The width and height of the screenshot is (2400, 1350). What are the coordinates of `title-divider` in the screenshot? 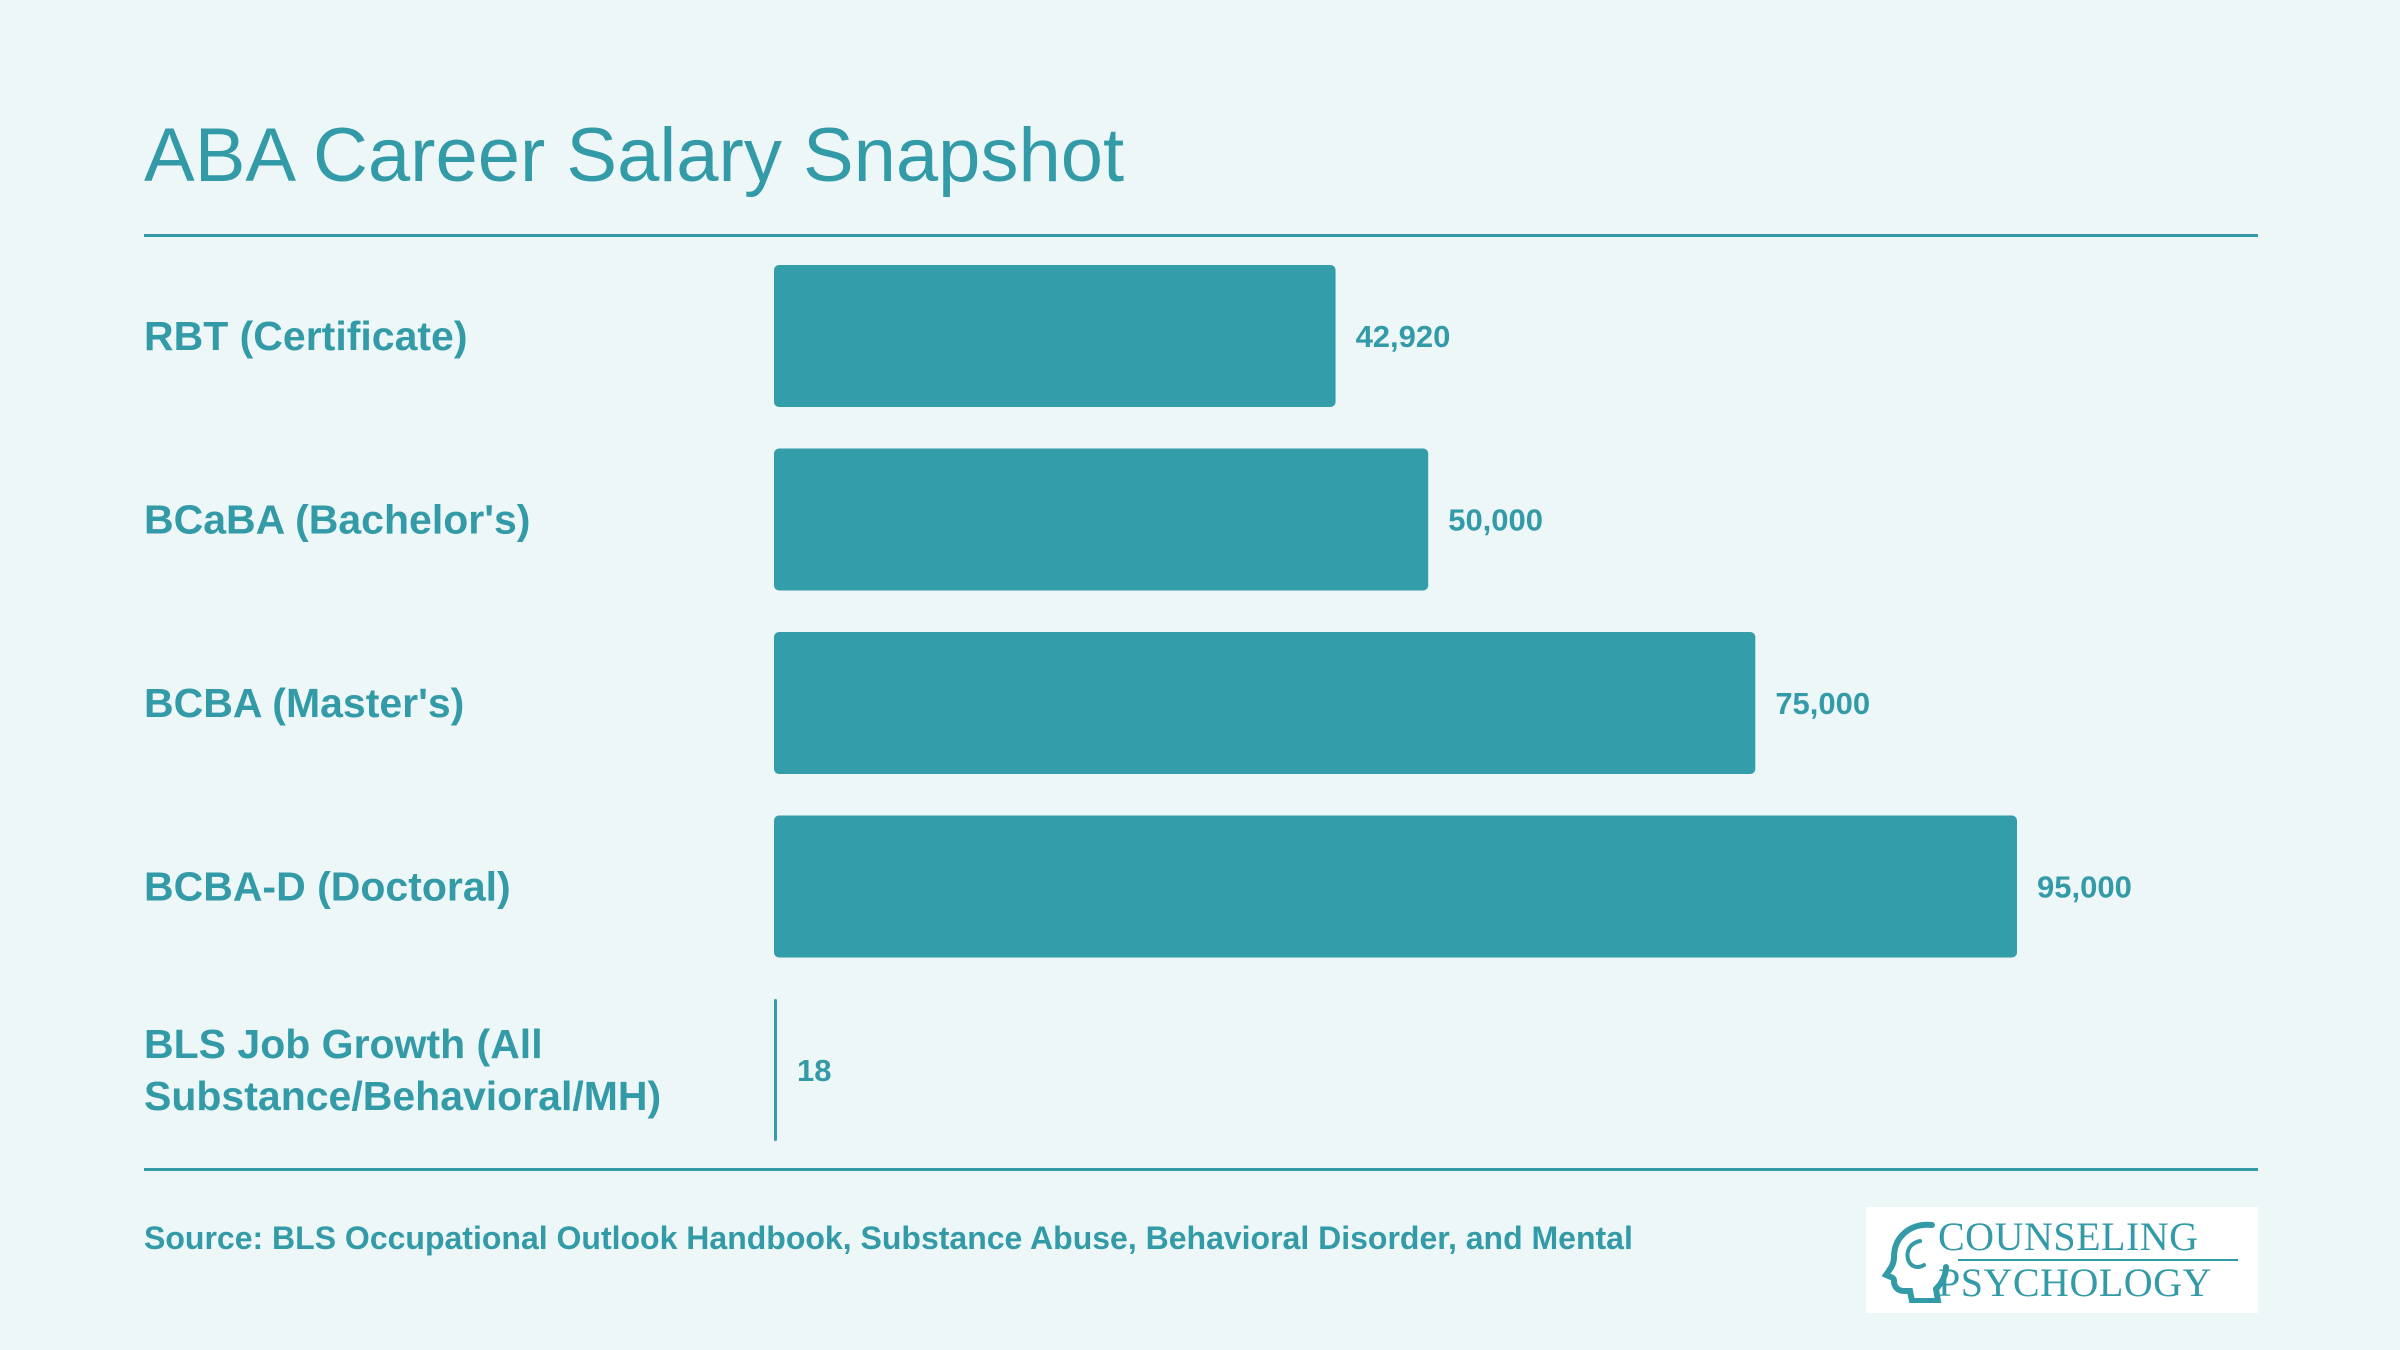 It's located at (1201, 235).